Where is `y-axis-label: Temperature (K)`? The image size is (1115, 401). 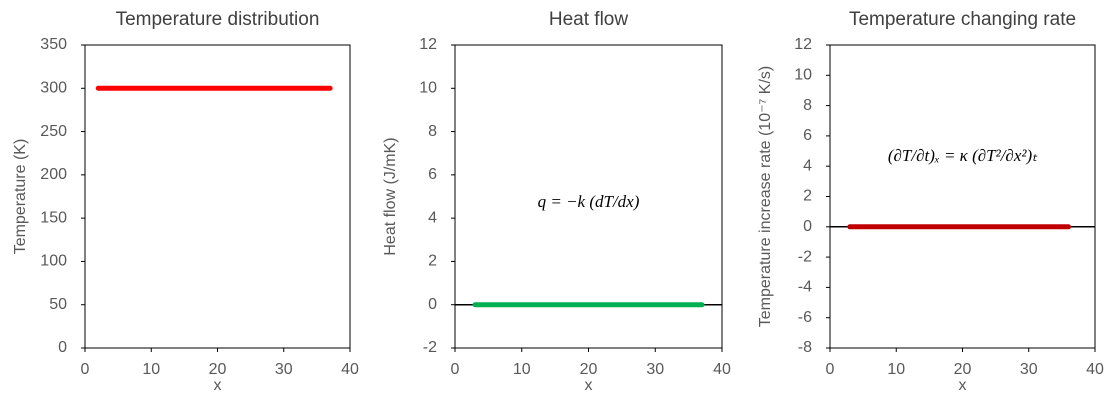
y-axis-label: Temperature (K) is located at coordinates (20, 197).